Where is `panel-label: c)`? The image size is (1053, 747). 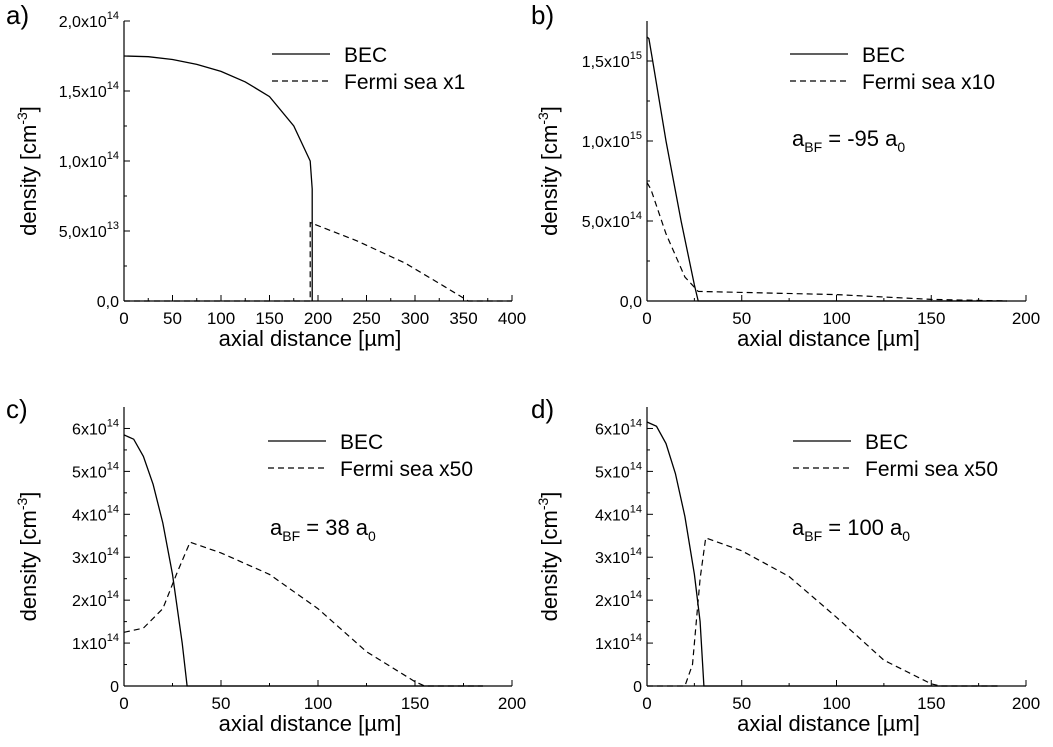
panel-label: c) is located at coordinates (17, 409).